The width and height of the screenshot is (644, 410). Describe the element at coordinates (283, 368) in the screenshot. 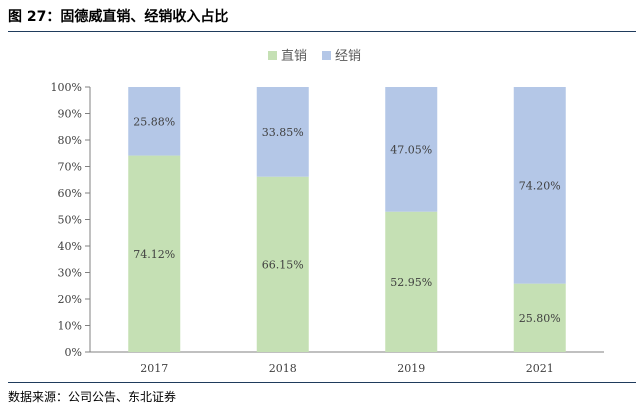

I see `x-tick-label: 2018` at that location.